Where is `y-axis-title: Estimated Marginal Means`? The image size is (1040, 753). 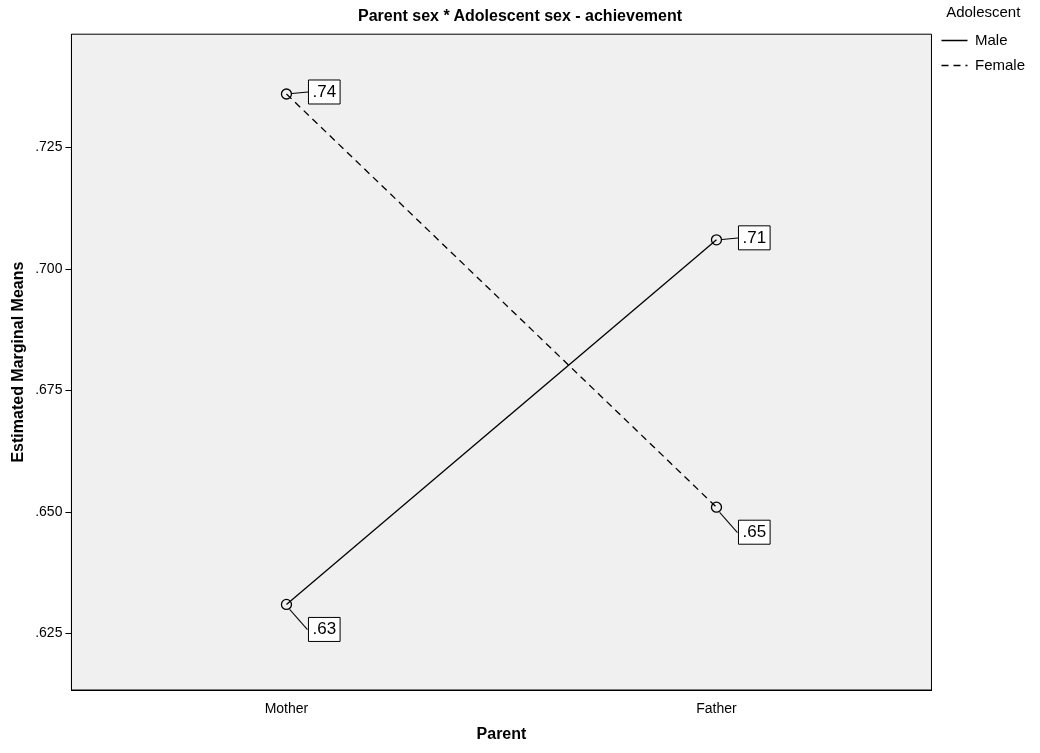 y-axis-title: Estimated Marginal Means is located at coordinates (18, 362).